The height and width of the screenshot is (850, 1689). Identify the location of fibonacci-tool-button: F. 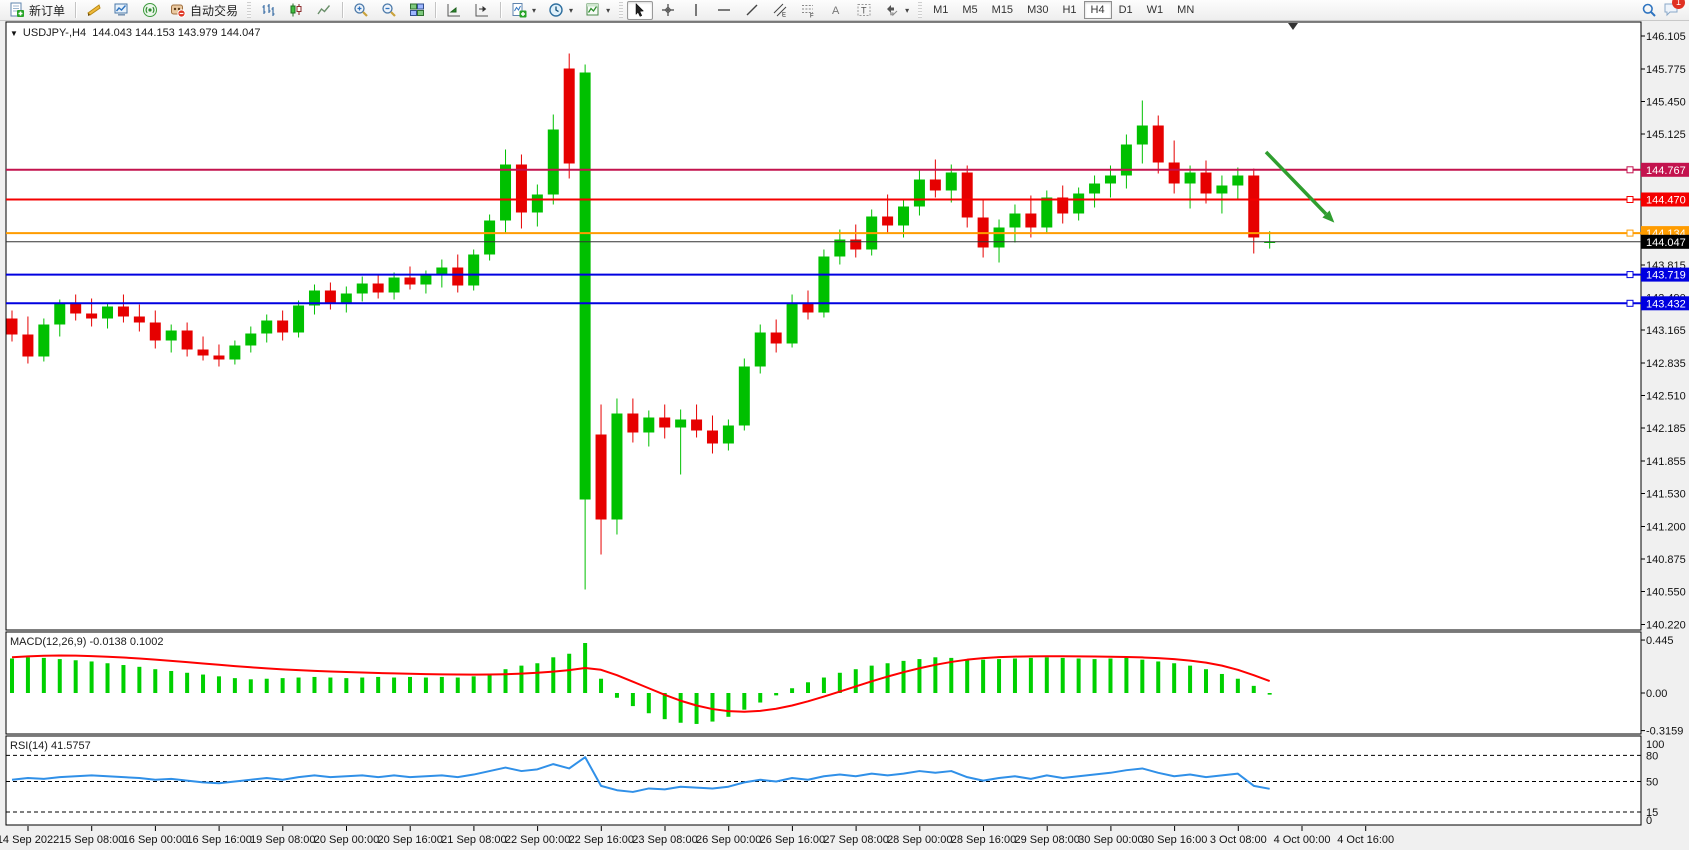
(808, 10).